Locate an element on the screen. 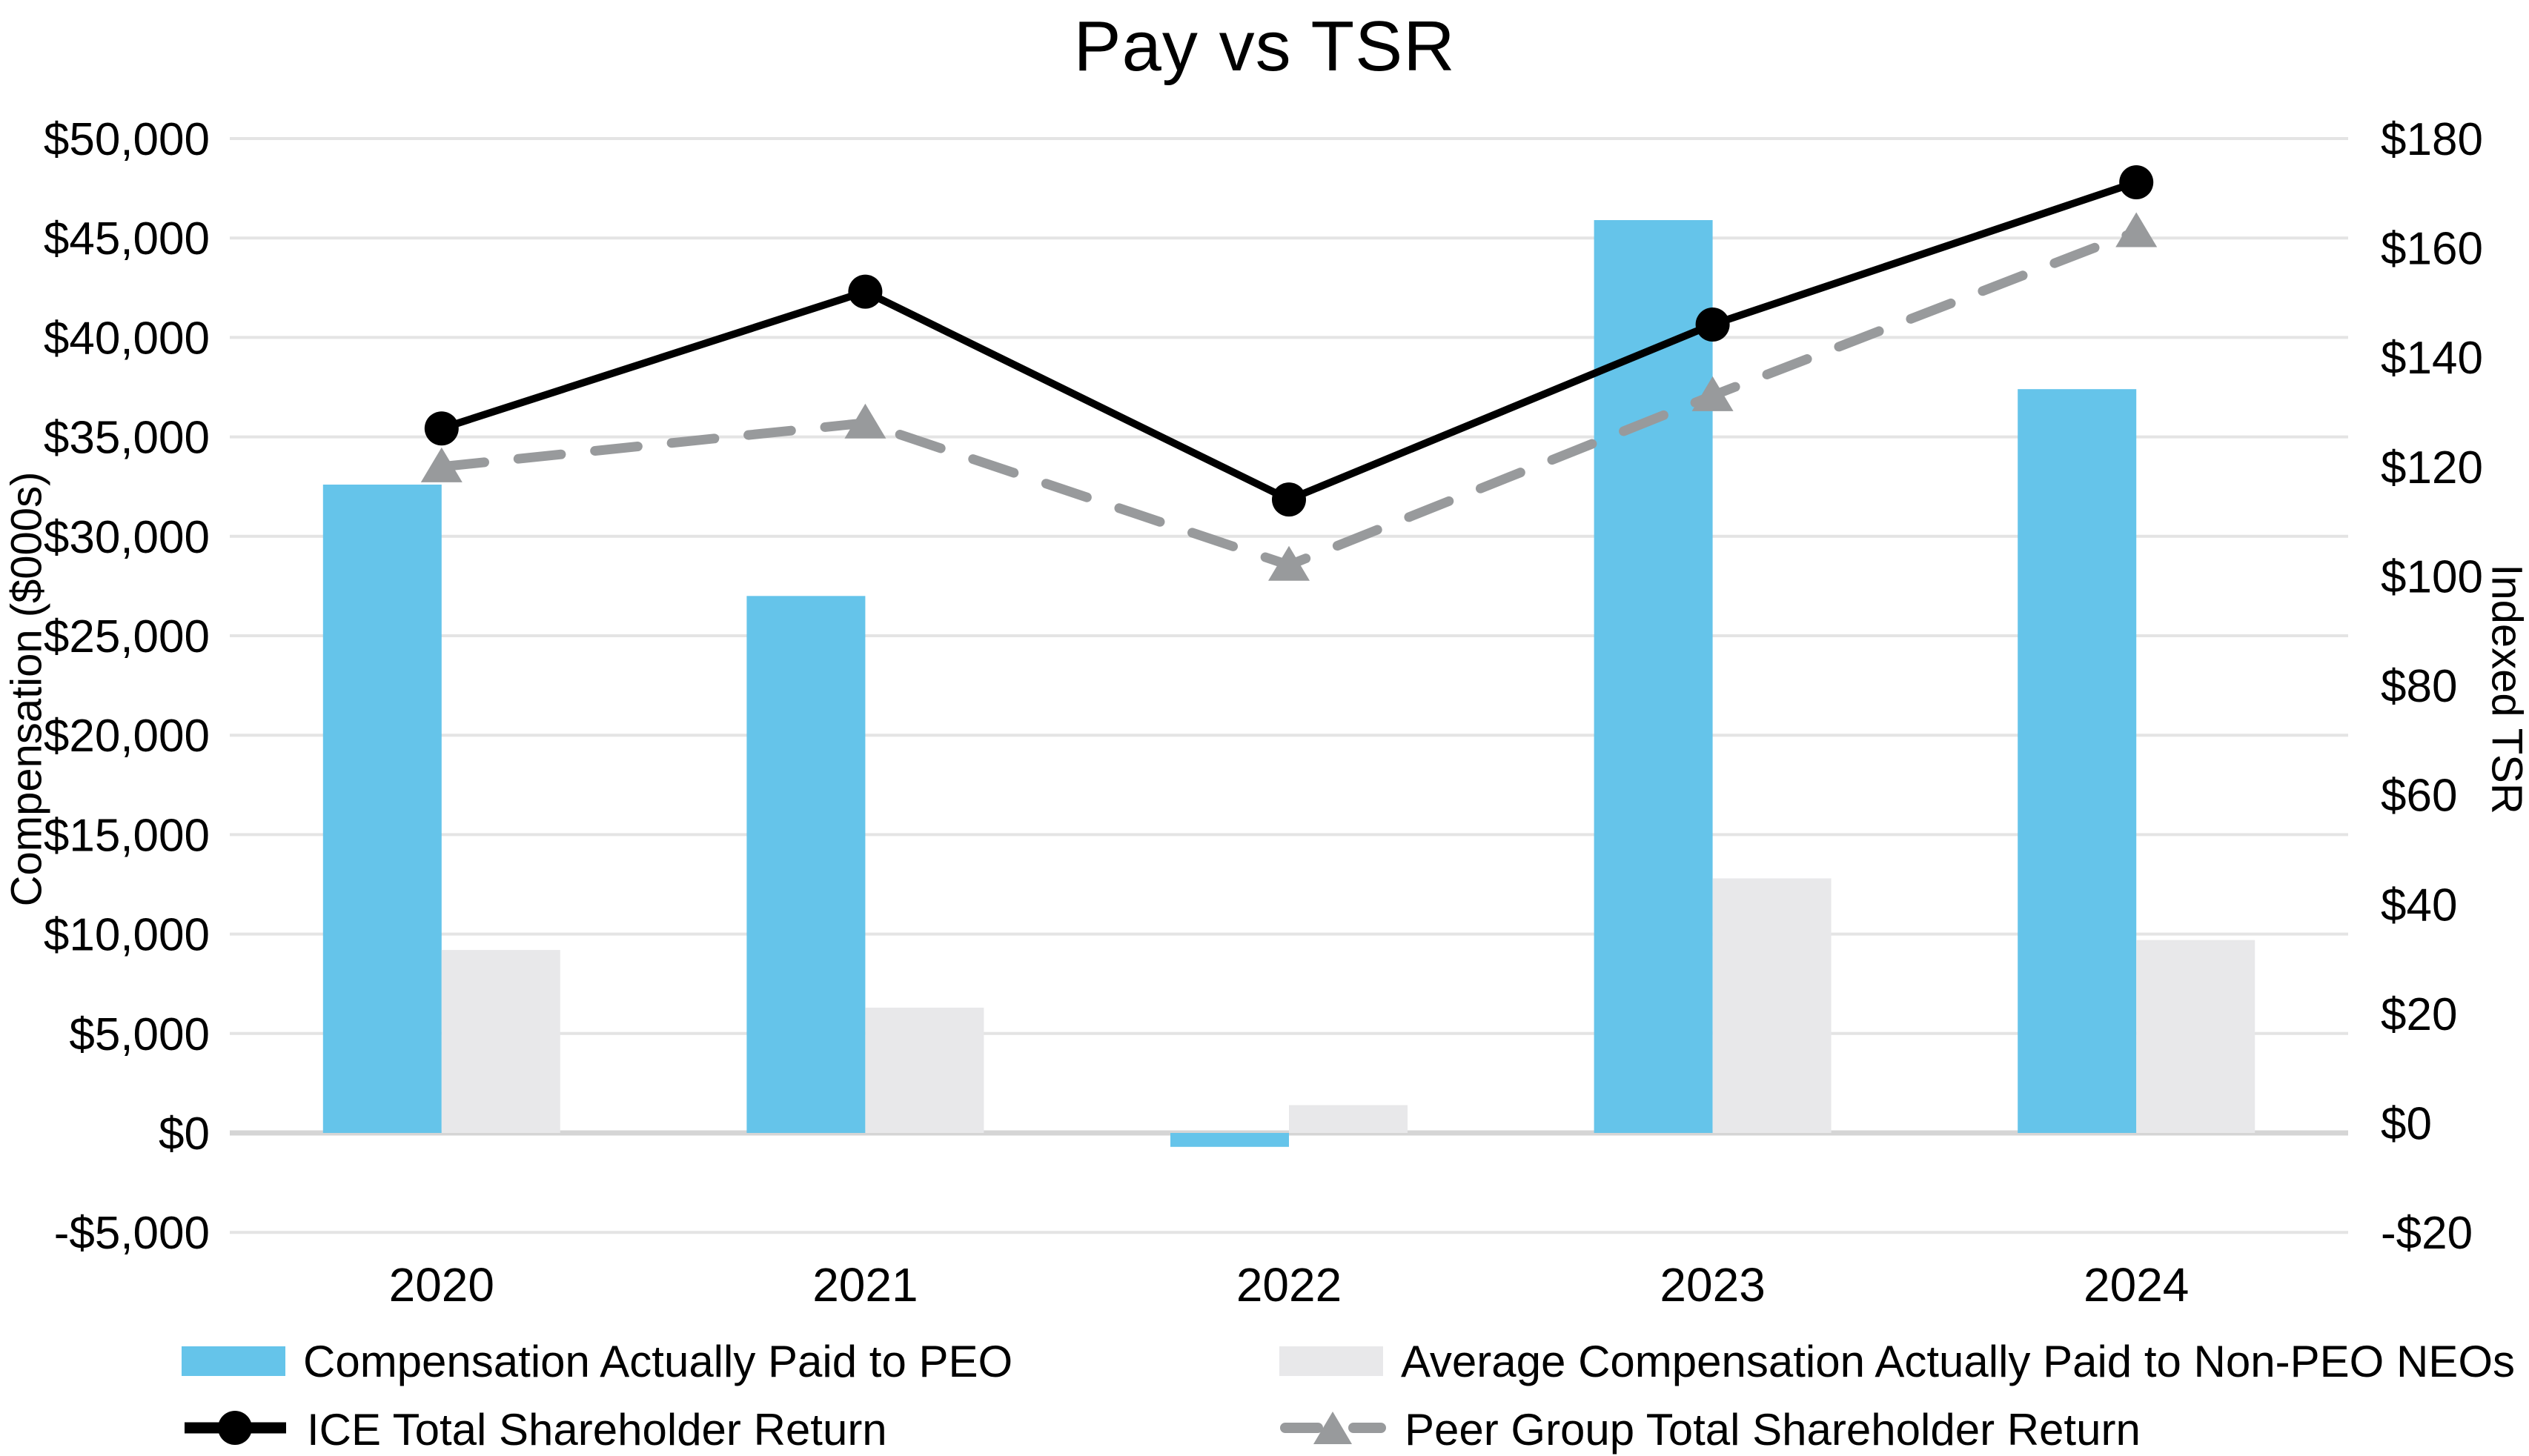 The height and width of the screenshot is (1456, 2529). left-tick-label: -$5,000 is located at coordinates (132, 1233).